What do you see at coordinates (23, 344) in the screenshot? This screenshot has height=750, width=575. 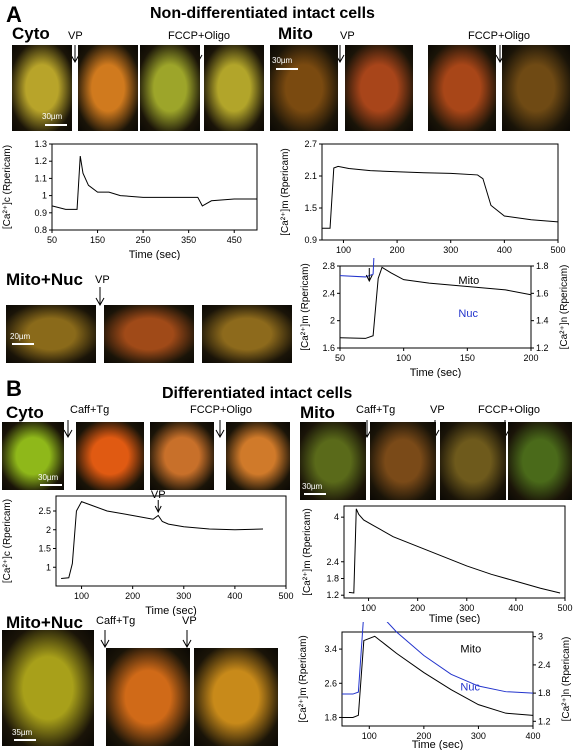 I see `a-mitonuc-scalebar` at bounding box center [23, 344].